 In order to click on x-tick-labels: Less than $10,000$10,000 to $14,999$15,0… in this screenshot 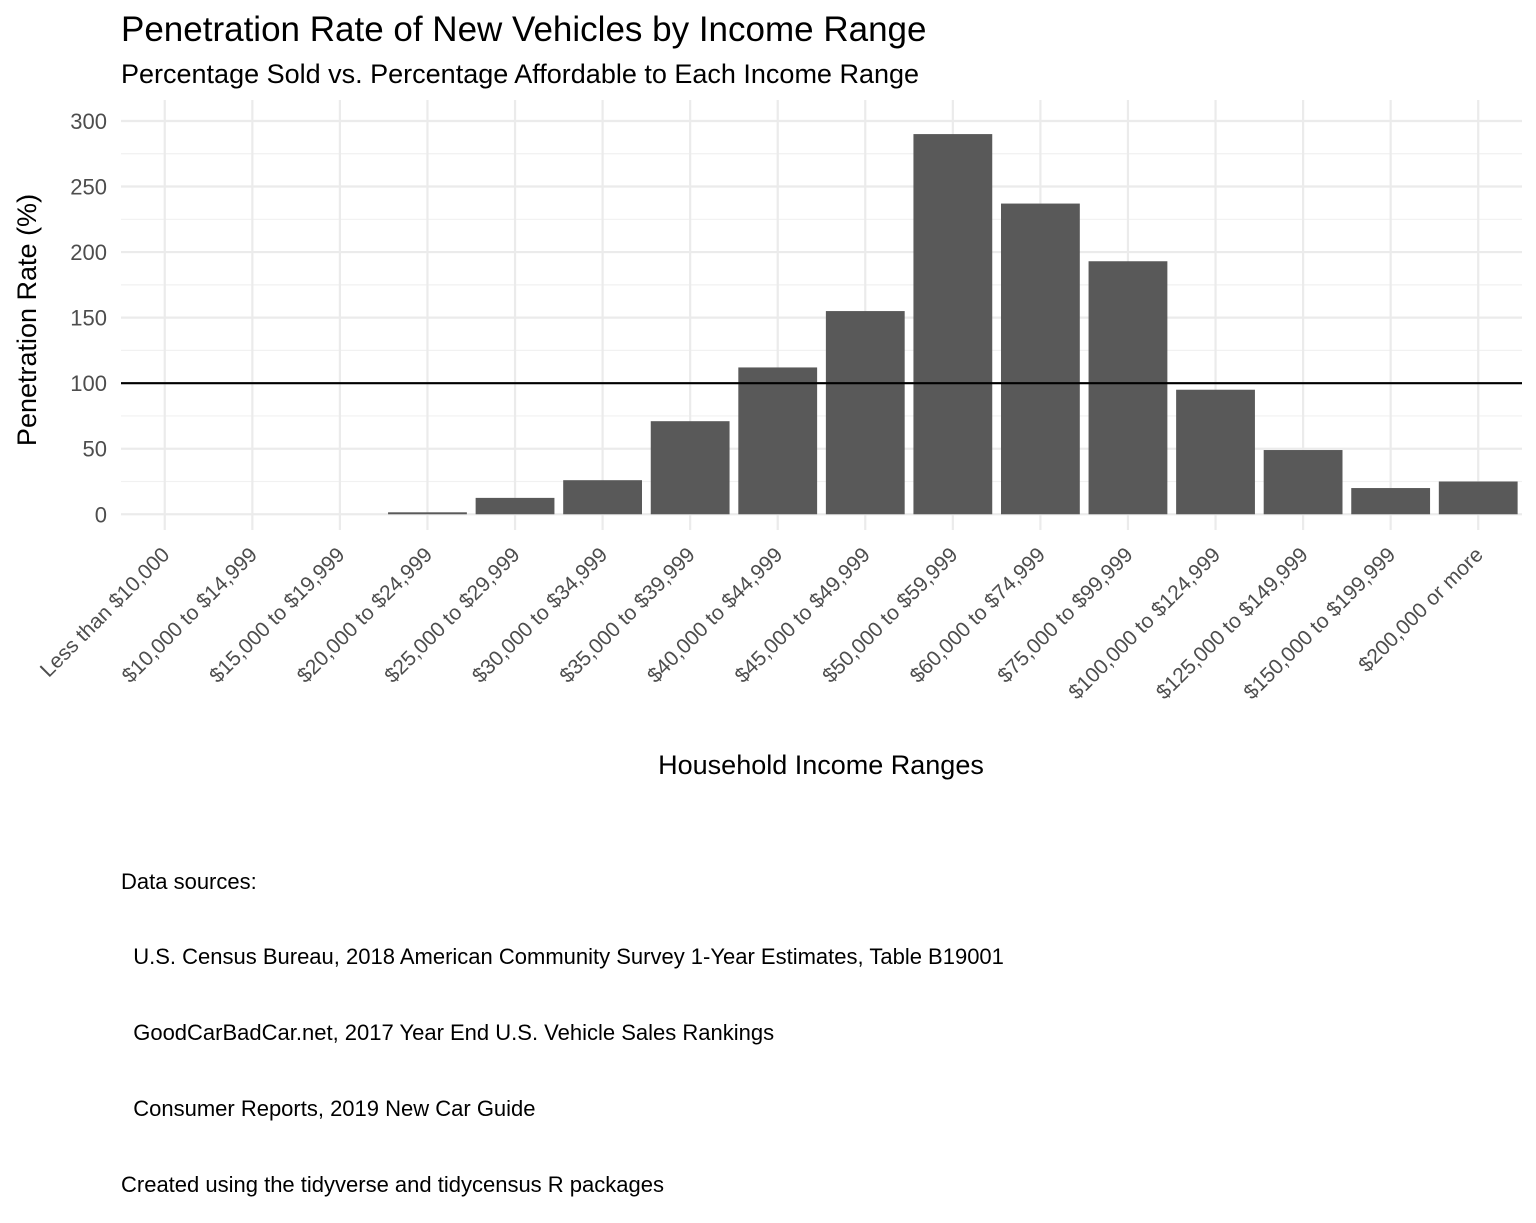, I will do `click(762, 623)`.